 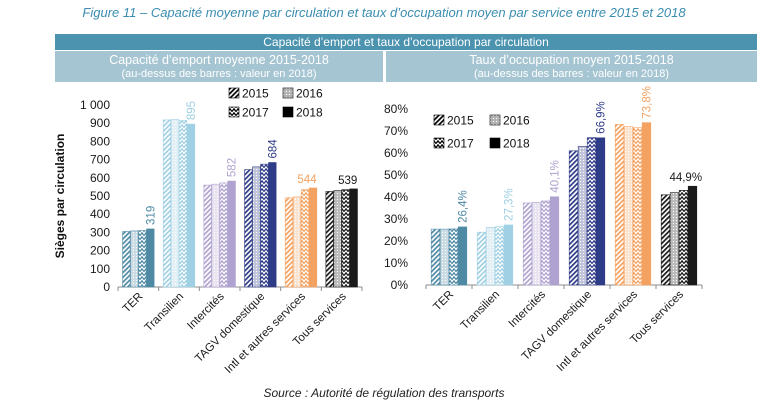 I want to click on bar-tagv-2017, so click(x=264, y=225).